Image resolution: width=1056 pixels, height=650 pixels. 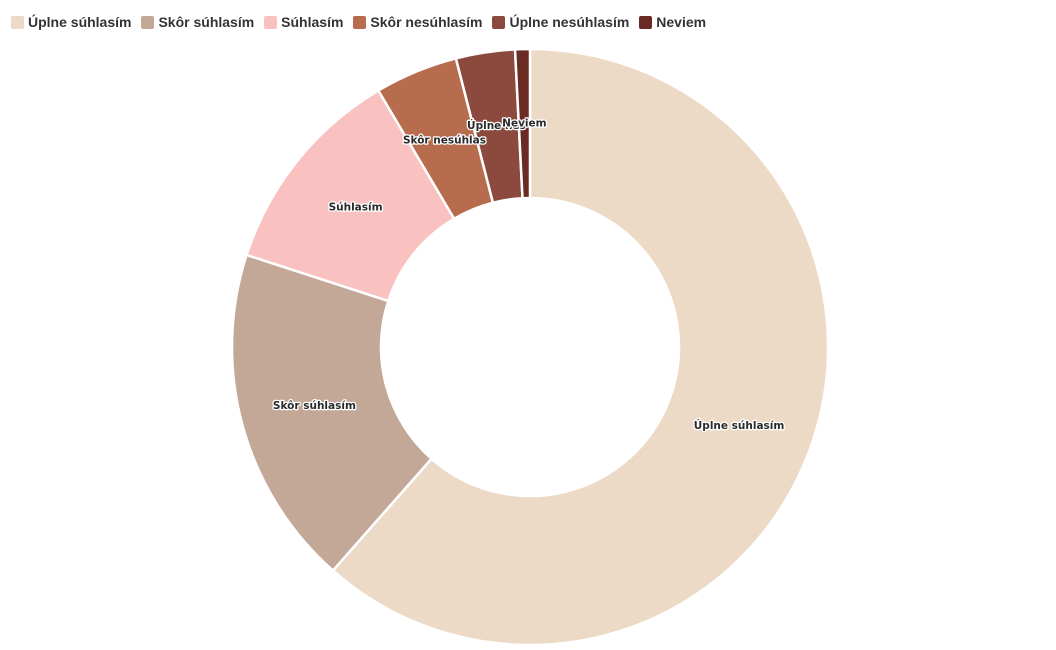 I want to click on legend-item: Úplne súhlasím, so click(x=71, y=22).